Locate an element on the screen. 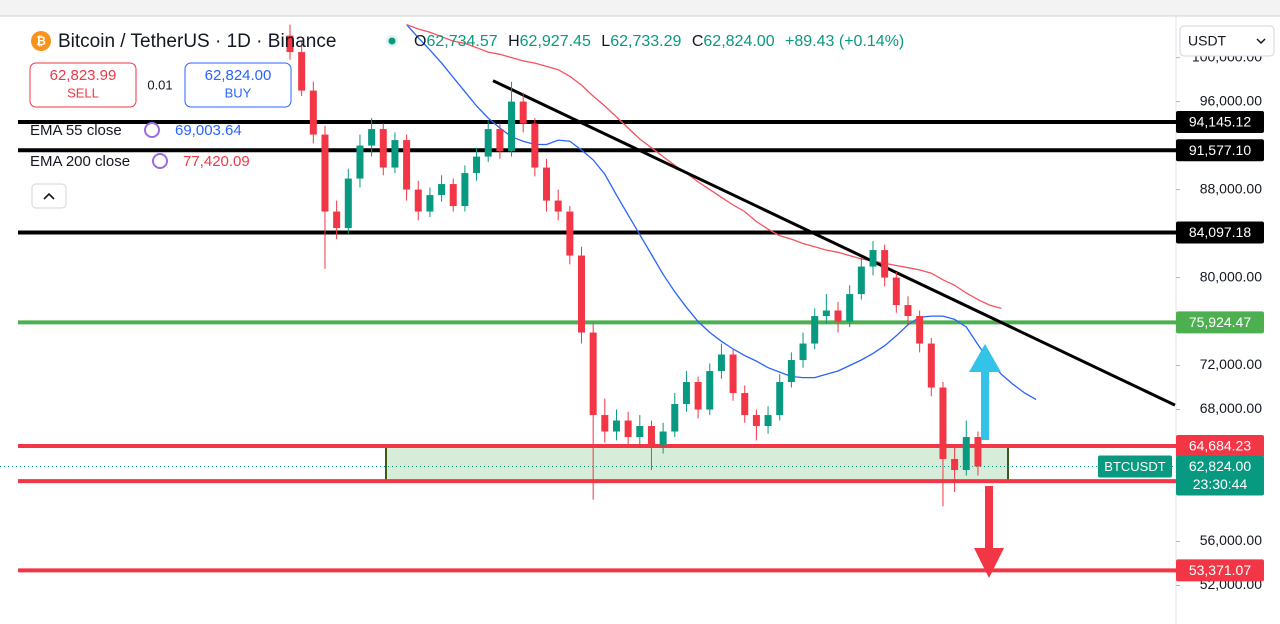 This screenshot has width=1280, height=624. dropdown-caret is located at coordinates (1261, 41).